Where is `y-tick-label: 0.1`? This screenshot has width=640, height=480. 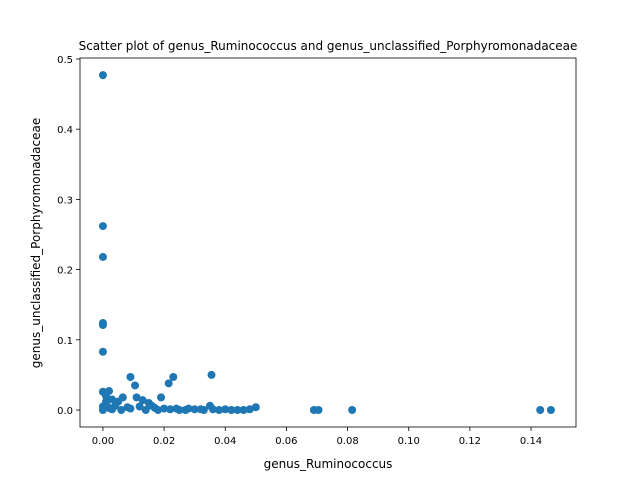
y-tick-label: 0.1 is located at coordinates (65, 341).